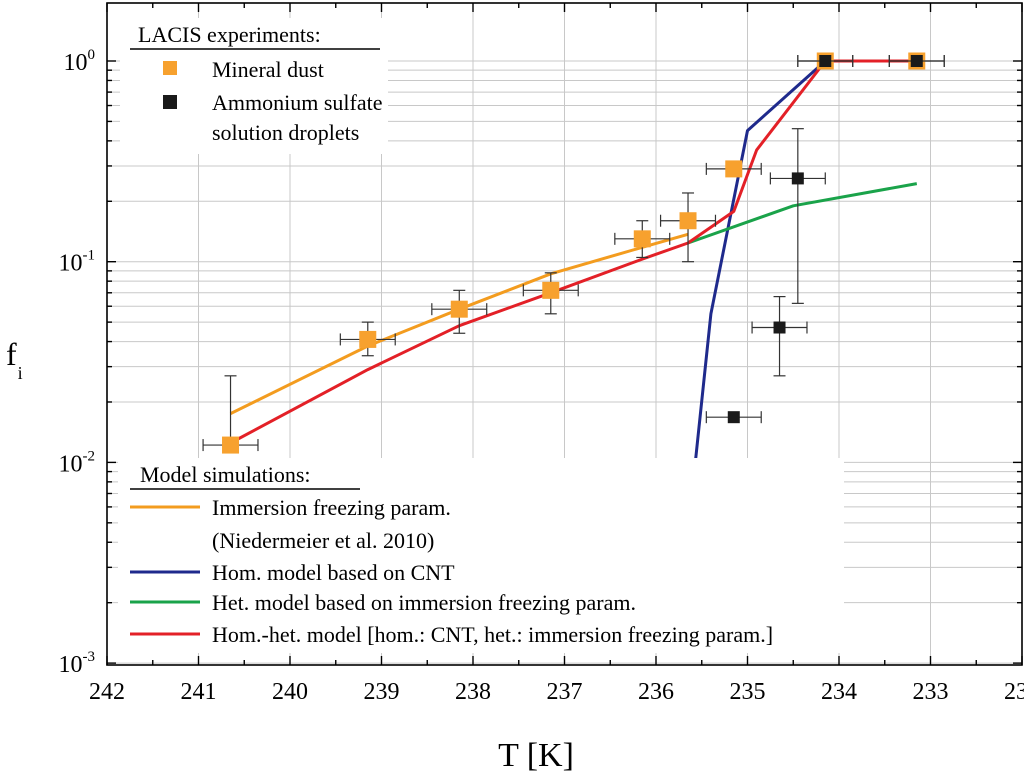 The width and height of the screenshot is (1024, 775). I want to click on x-tick-label: 240, so click(290, 692).